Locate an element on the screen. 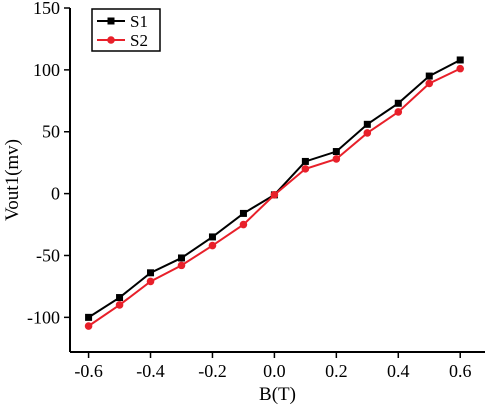 Image resolution: width=500 pixels, height=409 pixels. x-tick-label: 0.4 is located at coordinates (398, 371).